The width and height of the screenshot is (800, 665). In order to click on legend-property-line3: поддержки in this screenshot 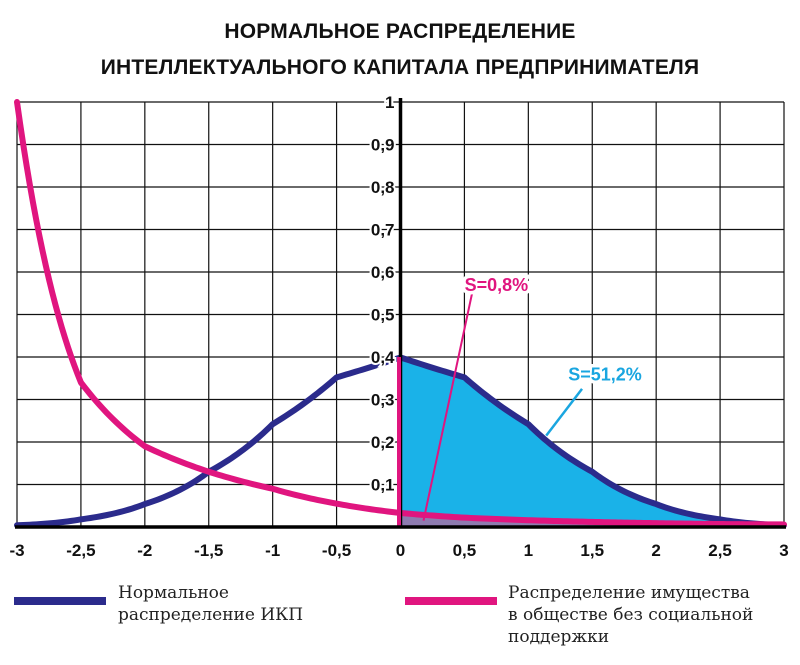, I will do `click(559, 637)`.